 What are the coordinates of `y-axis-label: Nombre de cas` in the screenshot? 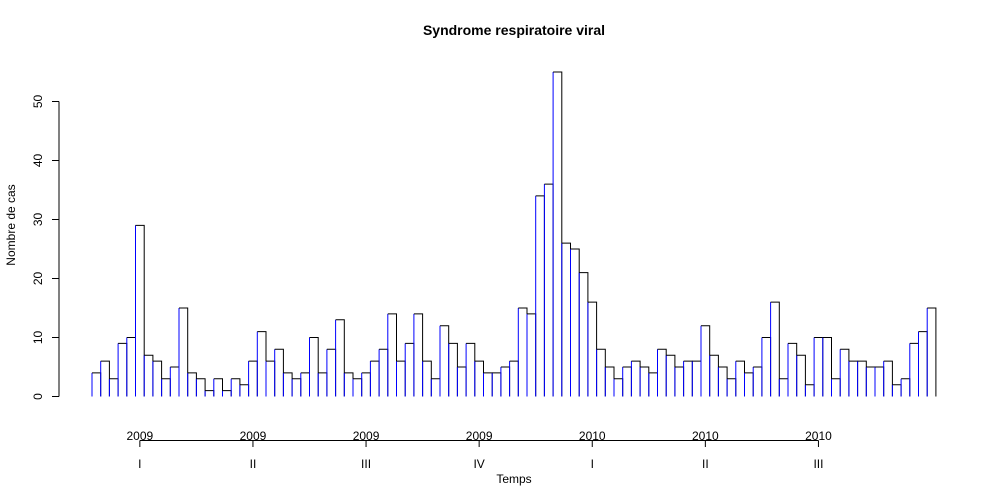 It's located at (11, 224).